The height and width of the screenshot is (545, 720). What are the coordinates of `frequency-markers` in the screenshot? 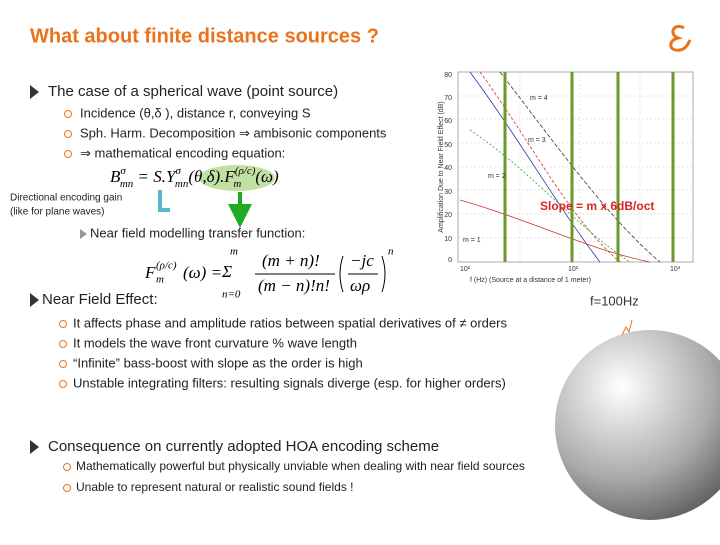 It's located at (589, 167).